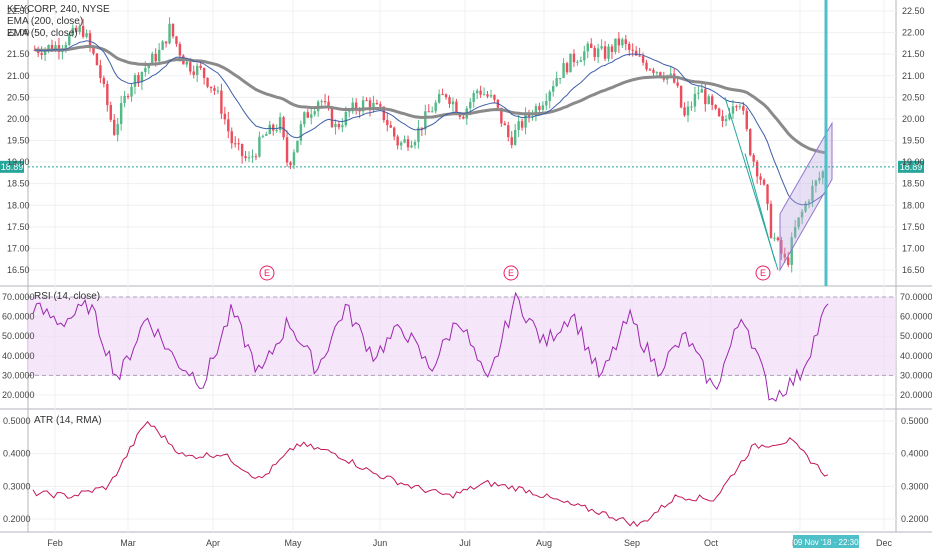 The image size is (932, 550). I want to click on rsi-band, so click(462, 336).